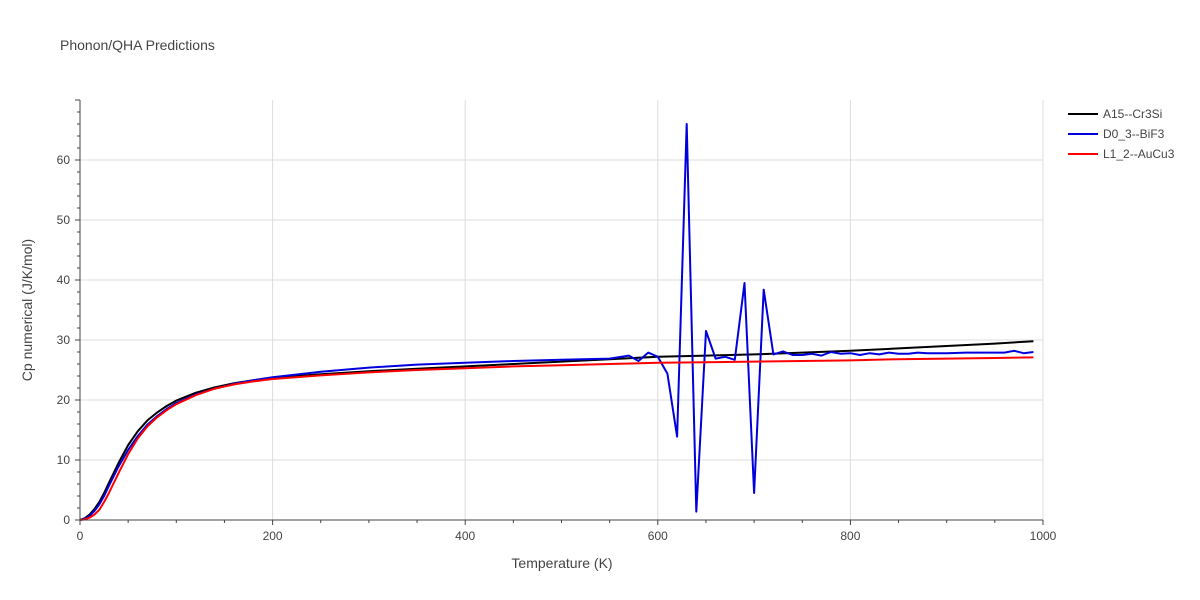 This screenshot has height=600, width=1200. What do you see at coordinates (66, 520) in the screenshot?
I see `y-tick-label: 0` at bounding box center [66, 520].